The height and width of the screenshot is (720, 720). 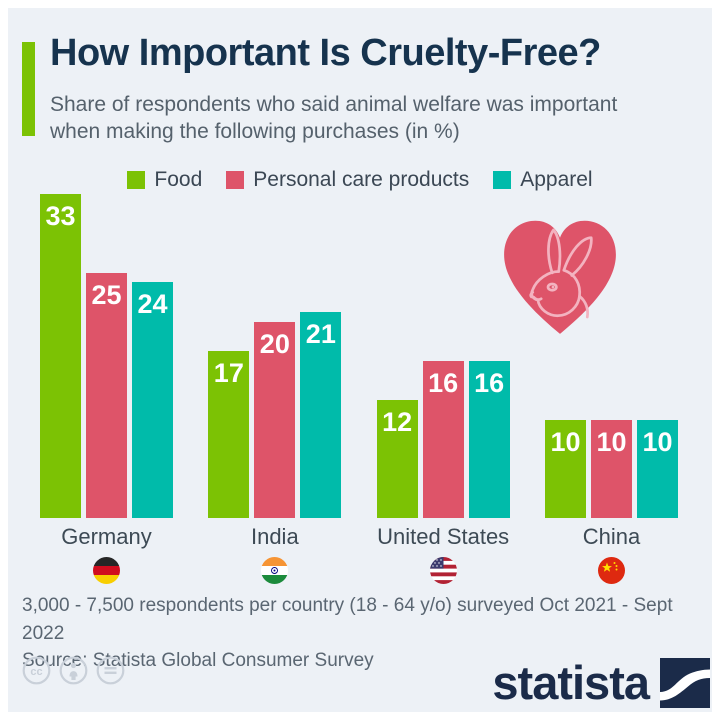 I want to click on india-personal-care-products-bar: 20, so click(x=275, y=420).